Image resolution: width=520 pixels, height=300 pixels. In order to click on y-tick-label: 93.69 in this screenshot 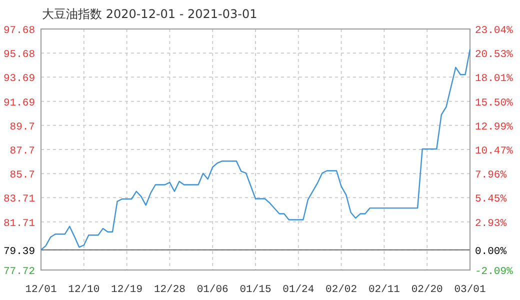, I will do `click(19, 79)`.